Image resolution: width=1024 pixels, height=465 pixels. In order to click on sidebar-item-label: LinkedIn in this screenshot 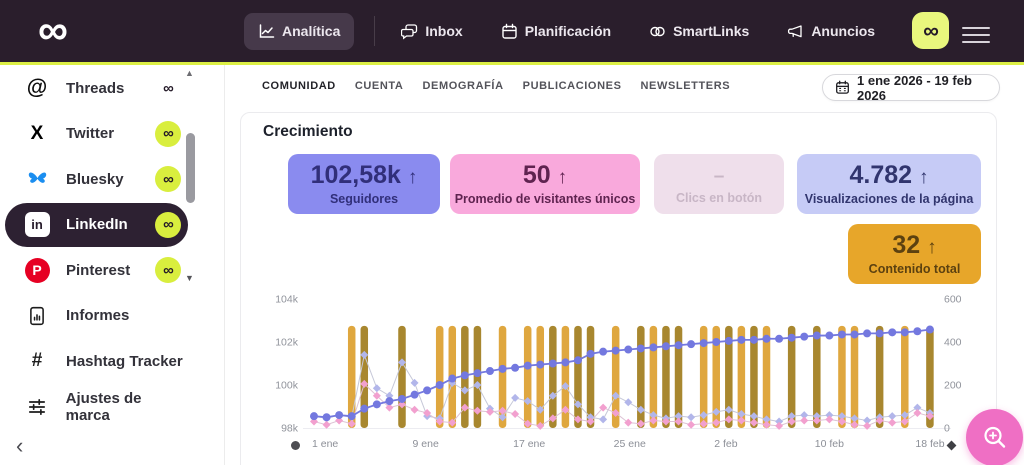, I will do `click(97, 224)`.